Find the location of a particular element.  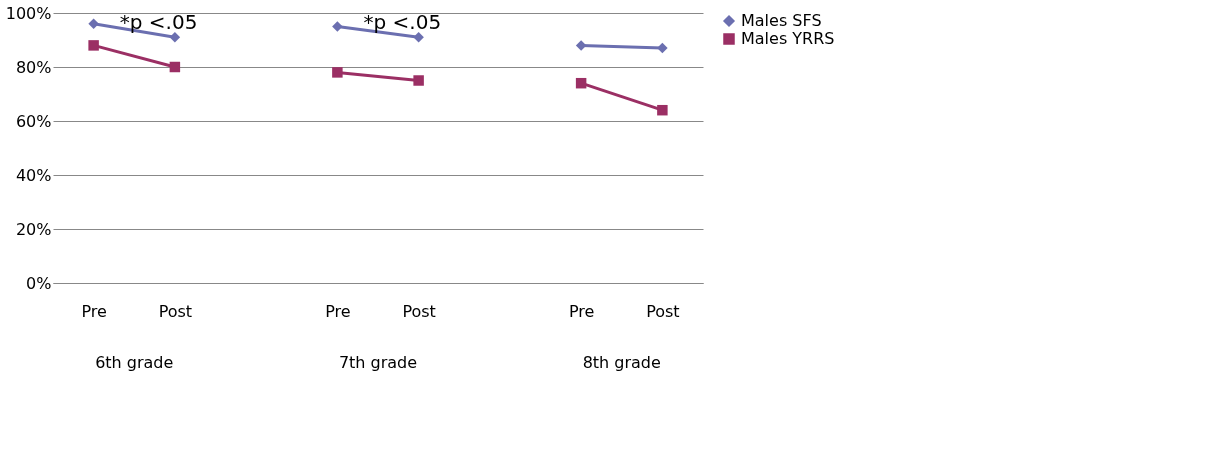

y-tick-label: 60% is located at coordinates (33, 121).